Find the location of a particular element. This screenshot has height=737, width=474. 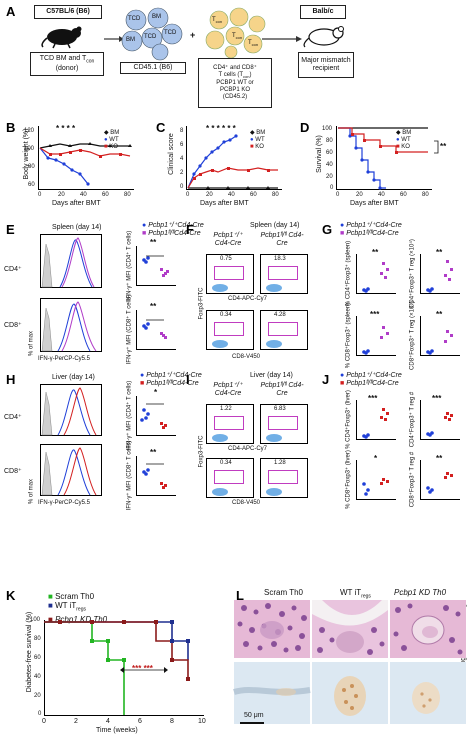

panel-k-ytick-2: 60 is located at coordinates (37, 658).